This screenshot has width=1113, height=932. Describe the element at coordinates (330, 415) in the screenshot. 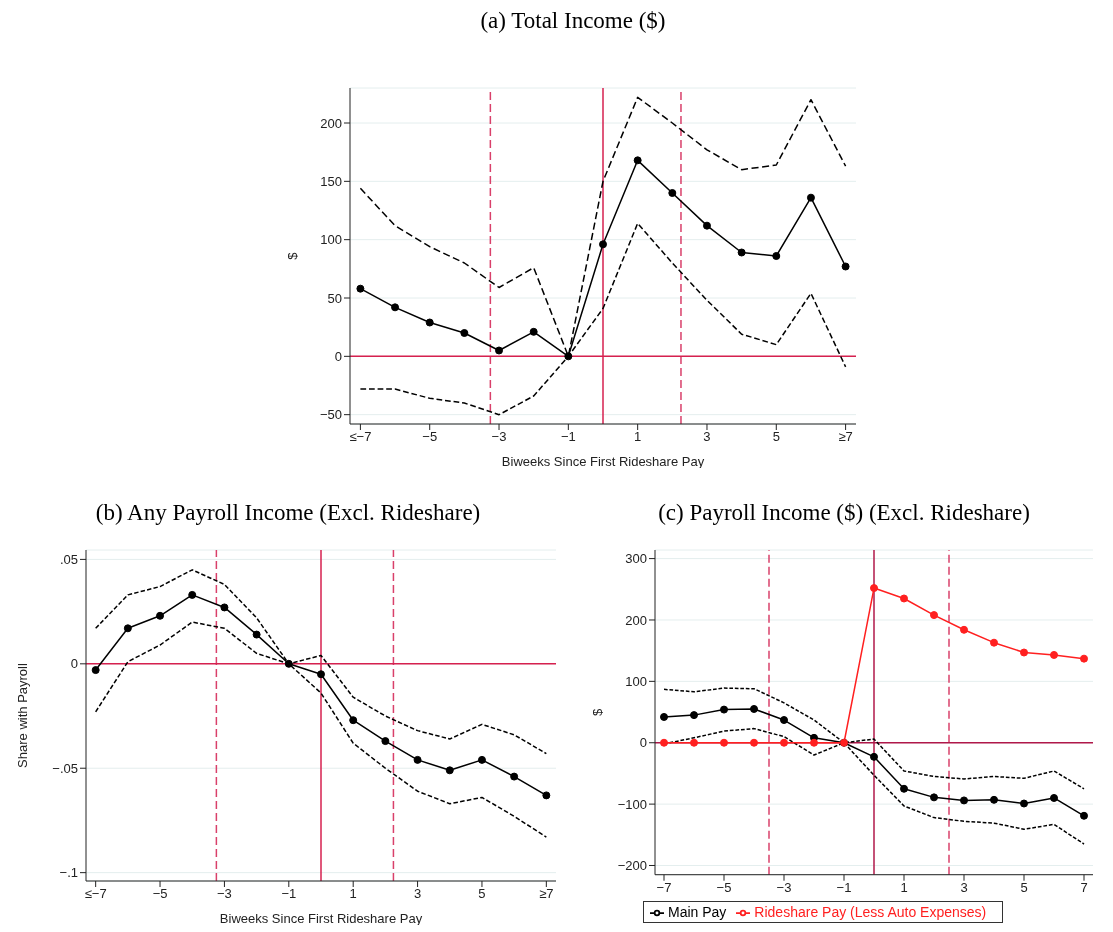

I see `y-tick-label: −50` at that location.